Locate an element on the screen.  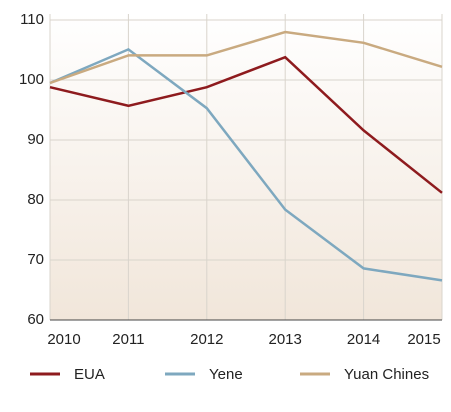
x-tick-label: 2015 is located at coordinates (423, 339).